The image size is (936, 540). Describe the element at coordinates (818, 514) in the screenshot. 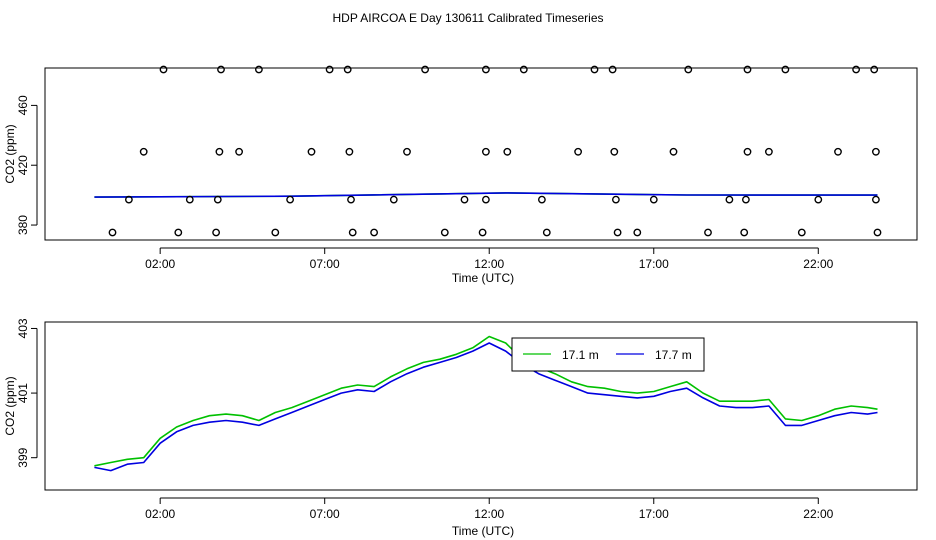

I see `x-tick-label-bottom: 22:00` at that location.